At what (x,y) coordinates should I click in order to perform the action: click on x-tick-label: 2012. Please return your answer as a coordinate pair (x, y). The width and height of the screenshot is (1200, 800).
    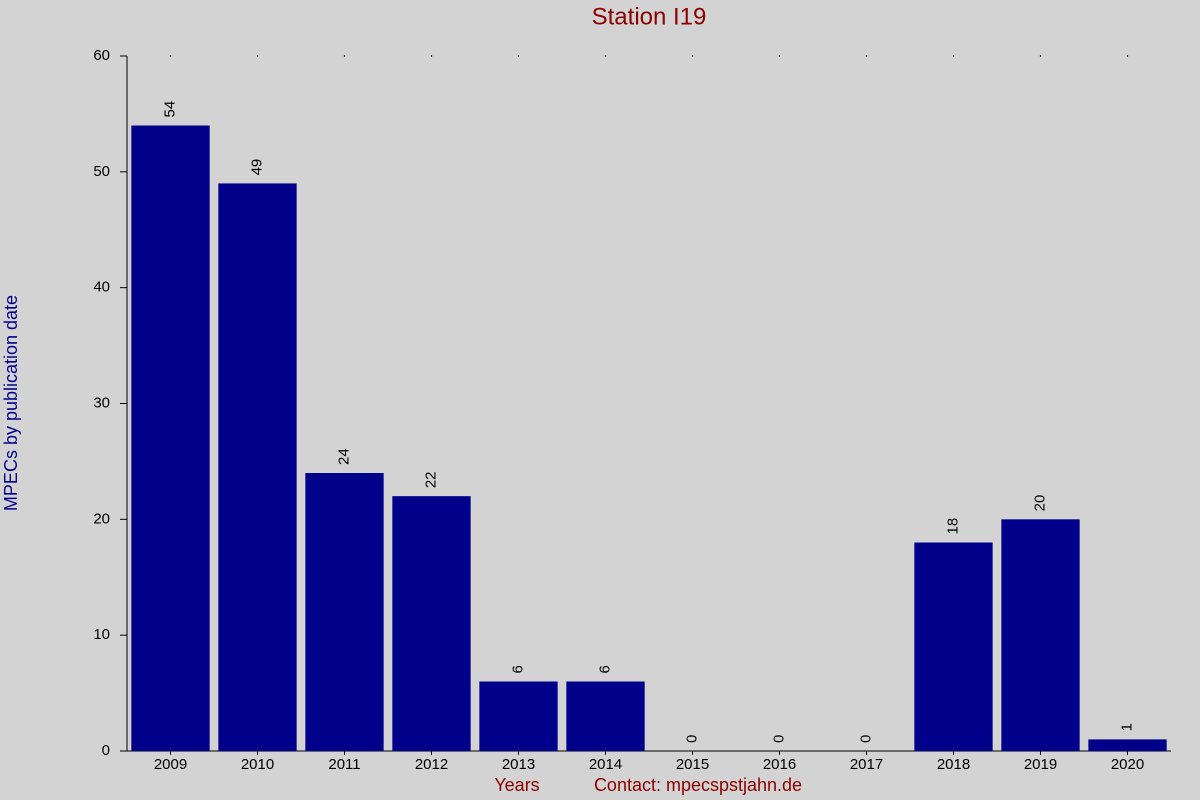
    Looking at the image, I should click on (431, 764).